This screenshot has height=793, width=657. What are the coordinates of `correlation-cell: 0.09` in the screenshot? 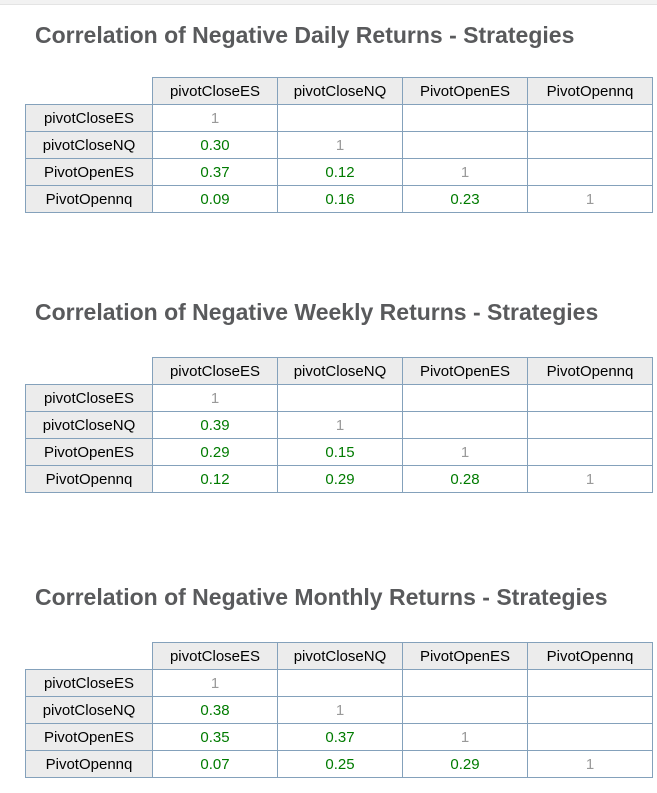 It's located at (215, 199).